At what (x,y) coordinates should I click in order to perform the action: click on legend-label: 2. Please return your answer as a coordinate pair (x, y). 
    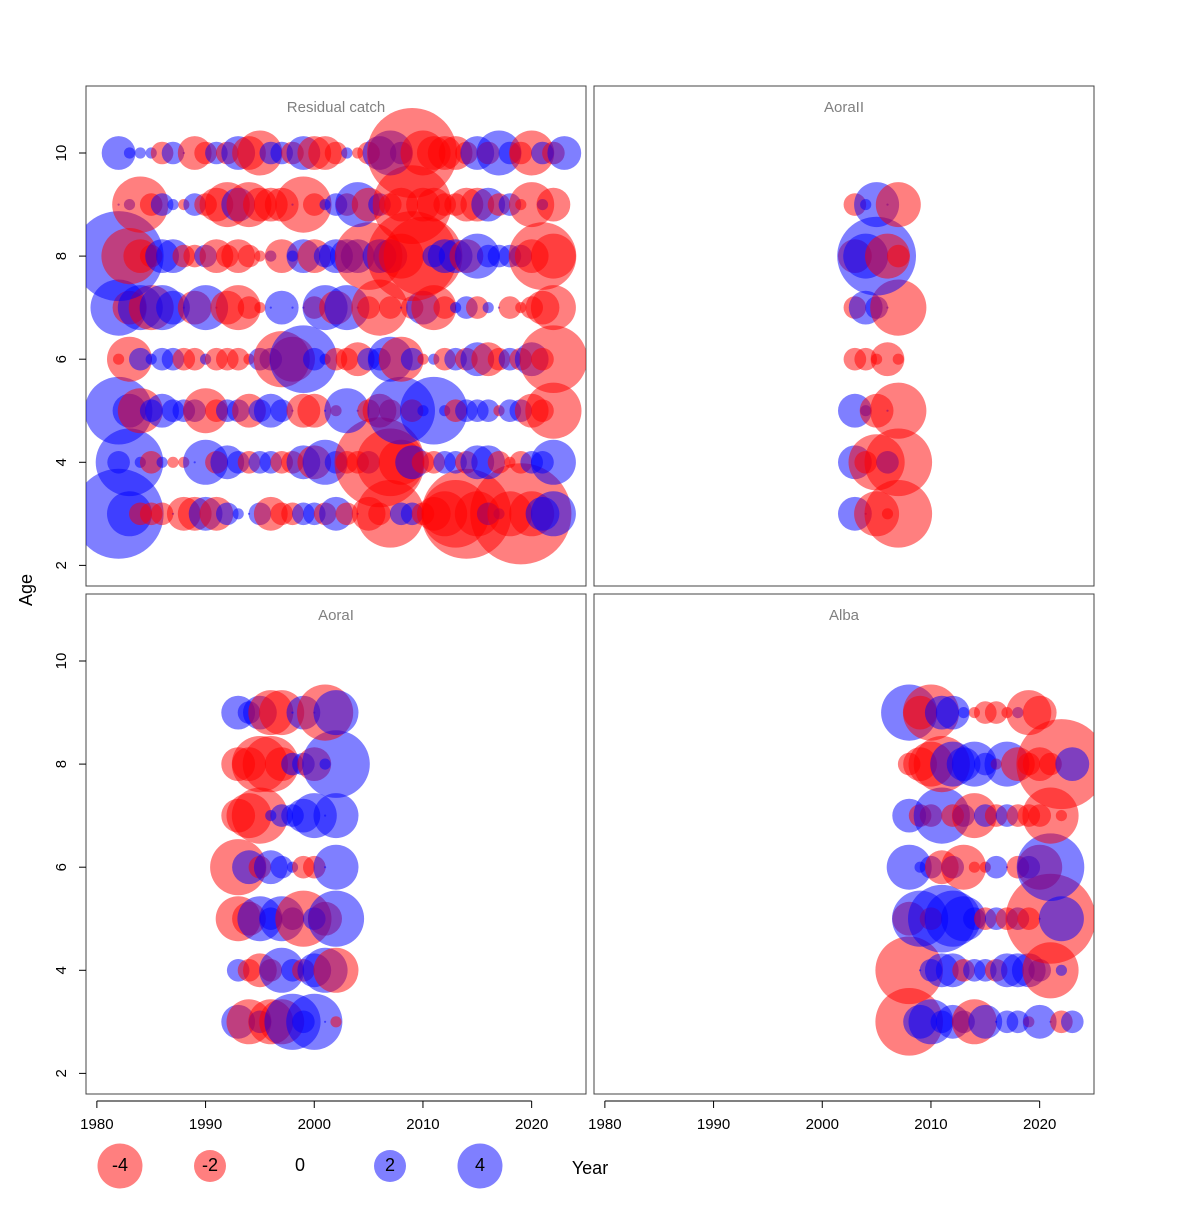
    Looking at the image, I should click on (390, 1165).